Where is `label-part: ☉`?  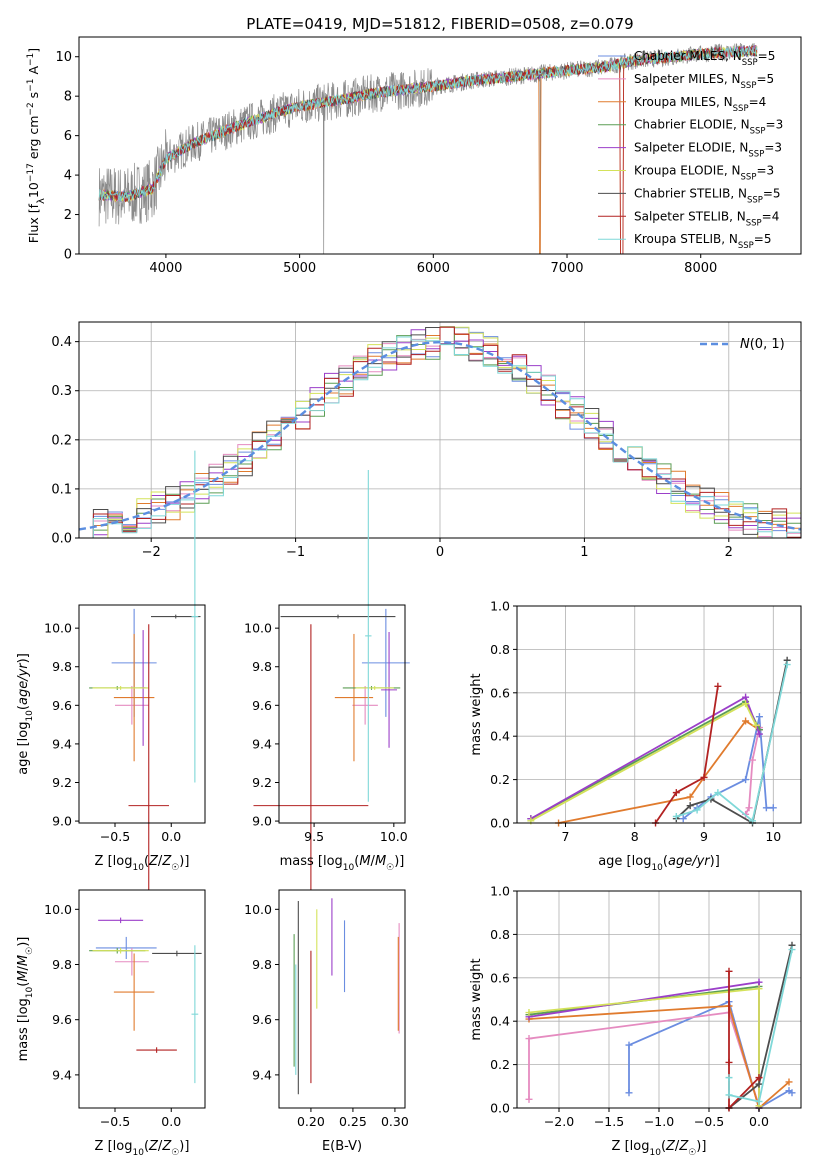
label-part: ☉ is located at coordinates (175, 868).